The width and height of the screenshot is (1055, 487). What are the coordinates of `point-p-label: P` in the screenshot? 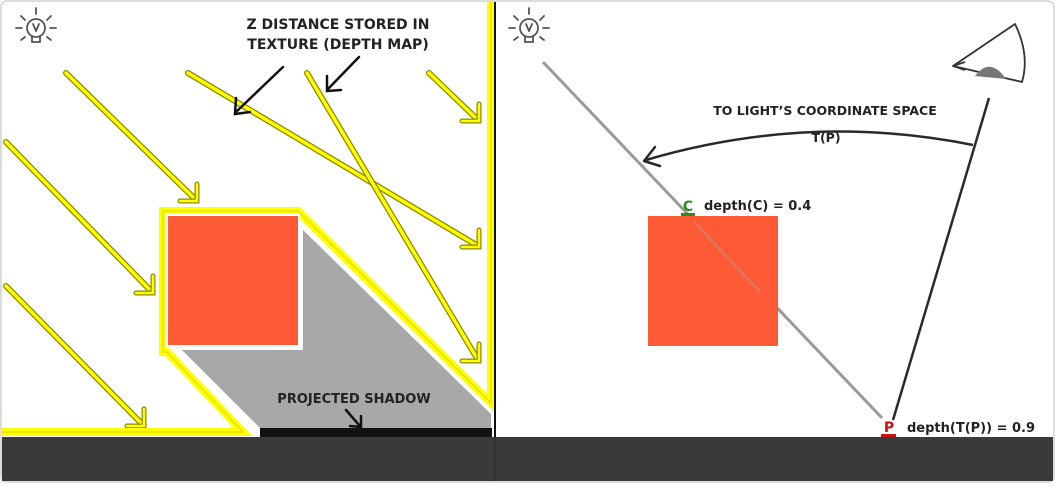 It's located at (889, 428).